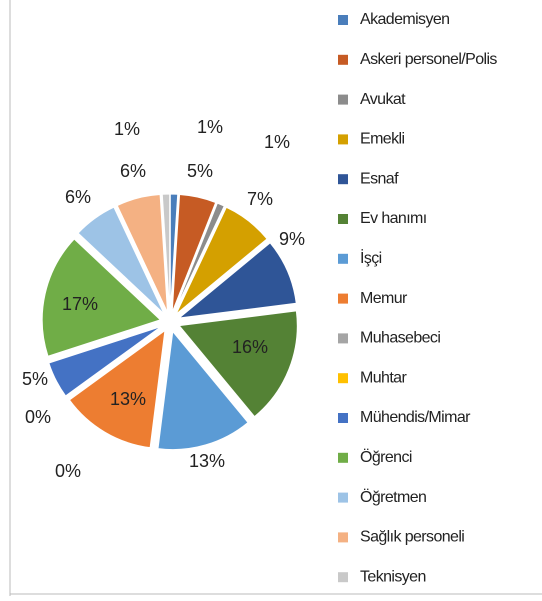 The width and height of the screenshot is (542, 601). Describe the element at coordinates (379, 178) in the screenshot. I see `legend-label: Esnaf` at that location.